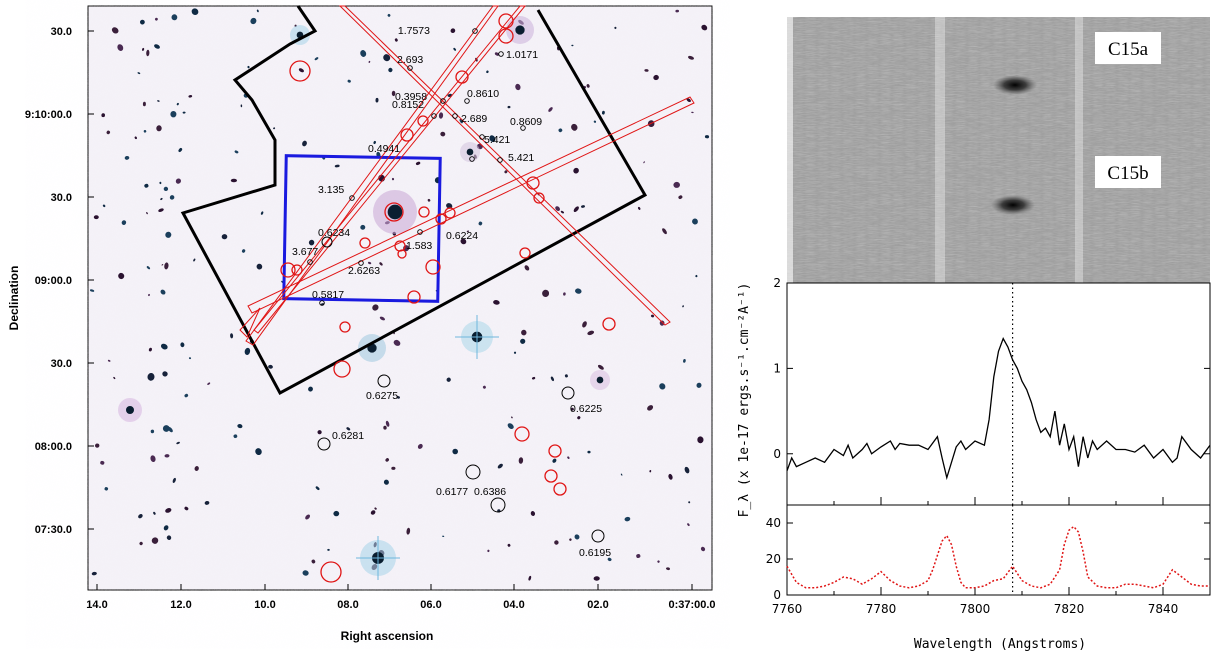 This screenshot has width=1213, height=657. Describe the element at coordinates (331, 190) in the screenshot. I see `redshift-label: 3.135` at that location.